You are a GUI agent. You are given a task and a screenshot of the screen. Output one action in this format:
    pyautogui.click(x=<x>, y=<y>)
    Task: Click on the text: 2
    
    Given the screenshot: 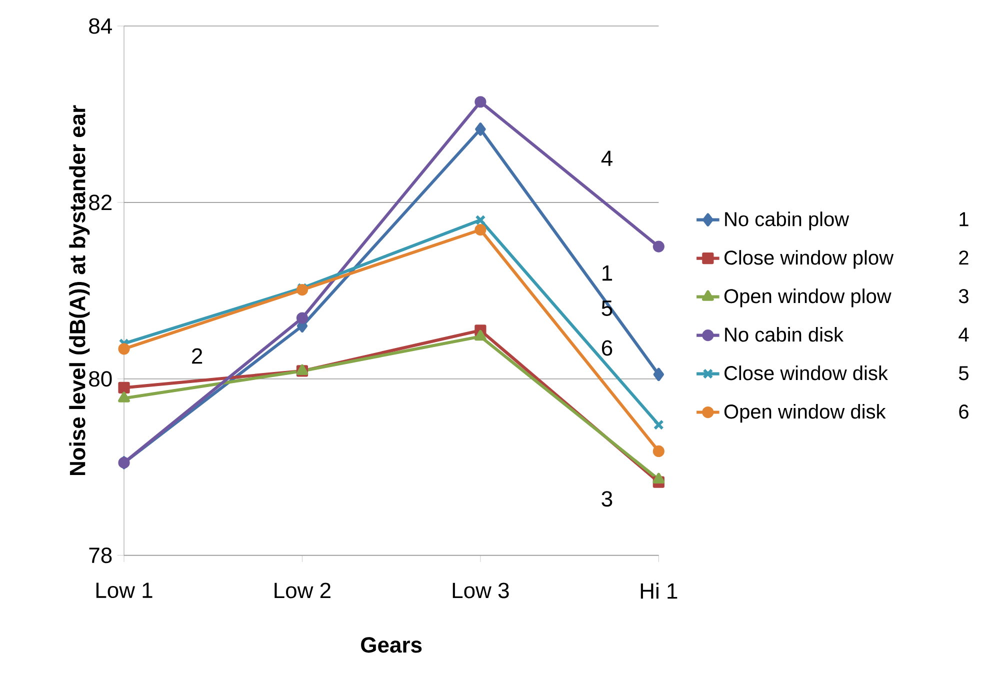 What is the action you would take?
    pyautogui.click(x=963, y=257)
    